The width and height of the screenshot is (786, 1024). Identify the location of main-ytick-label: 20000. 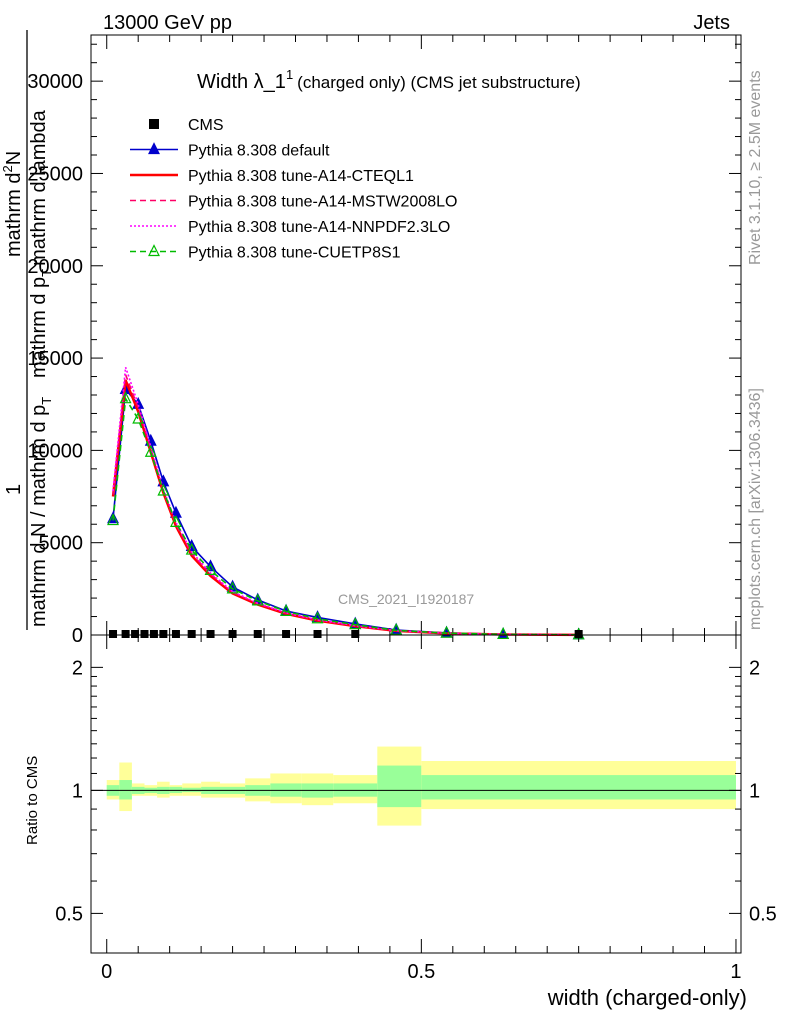
(55, 267).